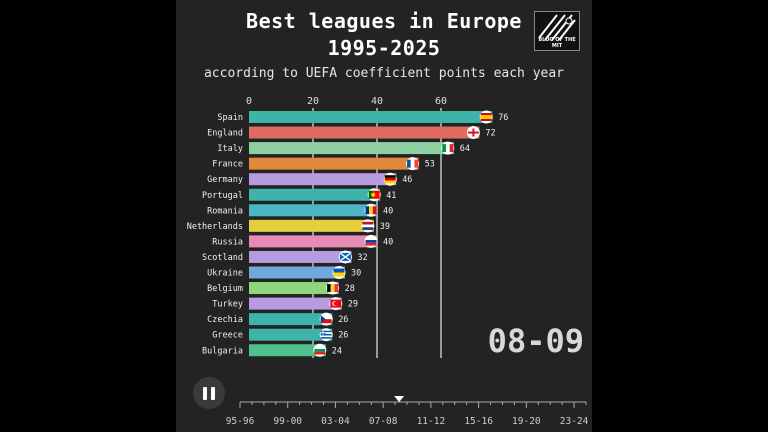 The image size is (768, 432). What do you see at coordinates (297, 272) in the screenshot?
I see `bar-ukraine` at bounding box center [297, 272].